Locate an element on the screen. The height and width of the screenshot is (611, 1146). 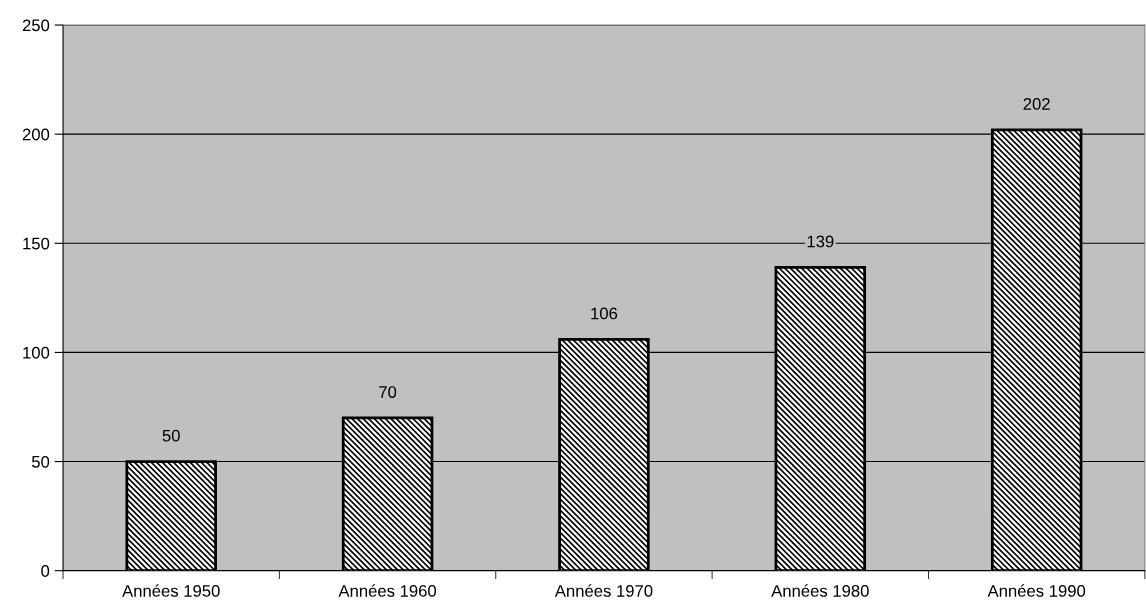
x-tick-label: Années 1970 is located at coordinates (603, 590).